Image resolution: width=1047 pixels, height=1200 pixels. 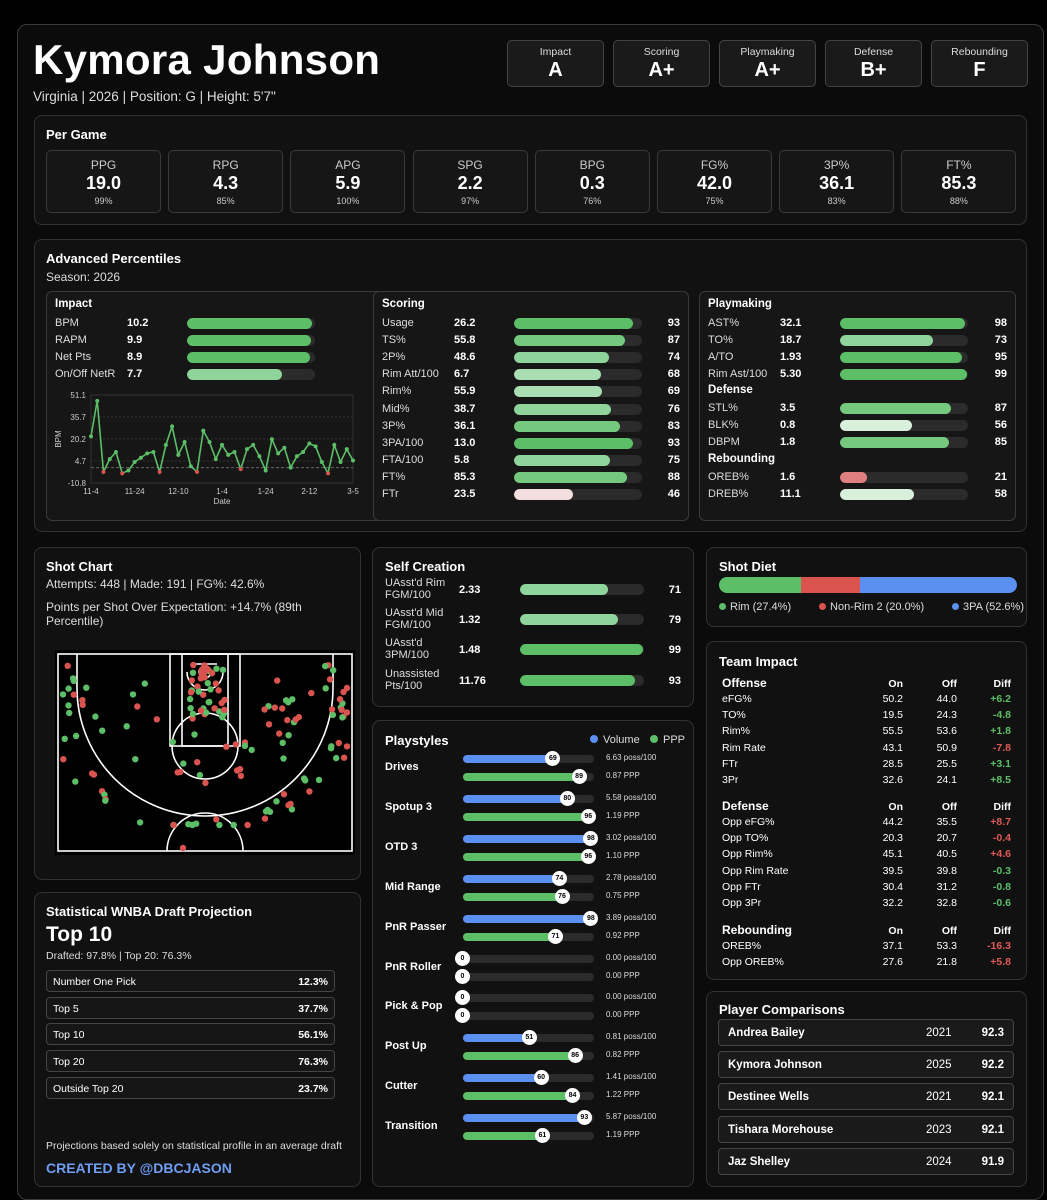 What do you see at coordinates (745, 806) in the screenshot?
I see `team-impact-group-title: Defense` at bounding box center [745, 806].